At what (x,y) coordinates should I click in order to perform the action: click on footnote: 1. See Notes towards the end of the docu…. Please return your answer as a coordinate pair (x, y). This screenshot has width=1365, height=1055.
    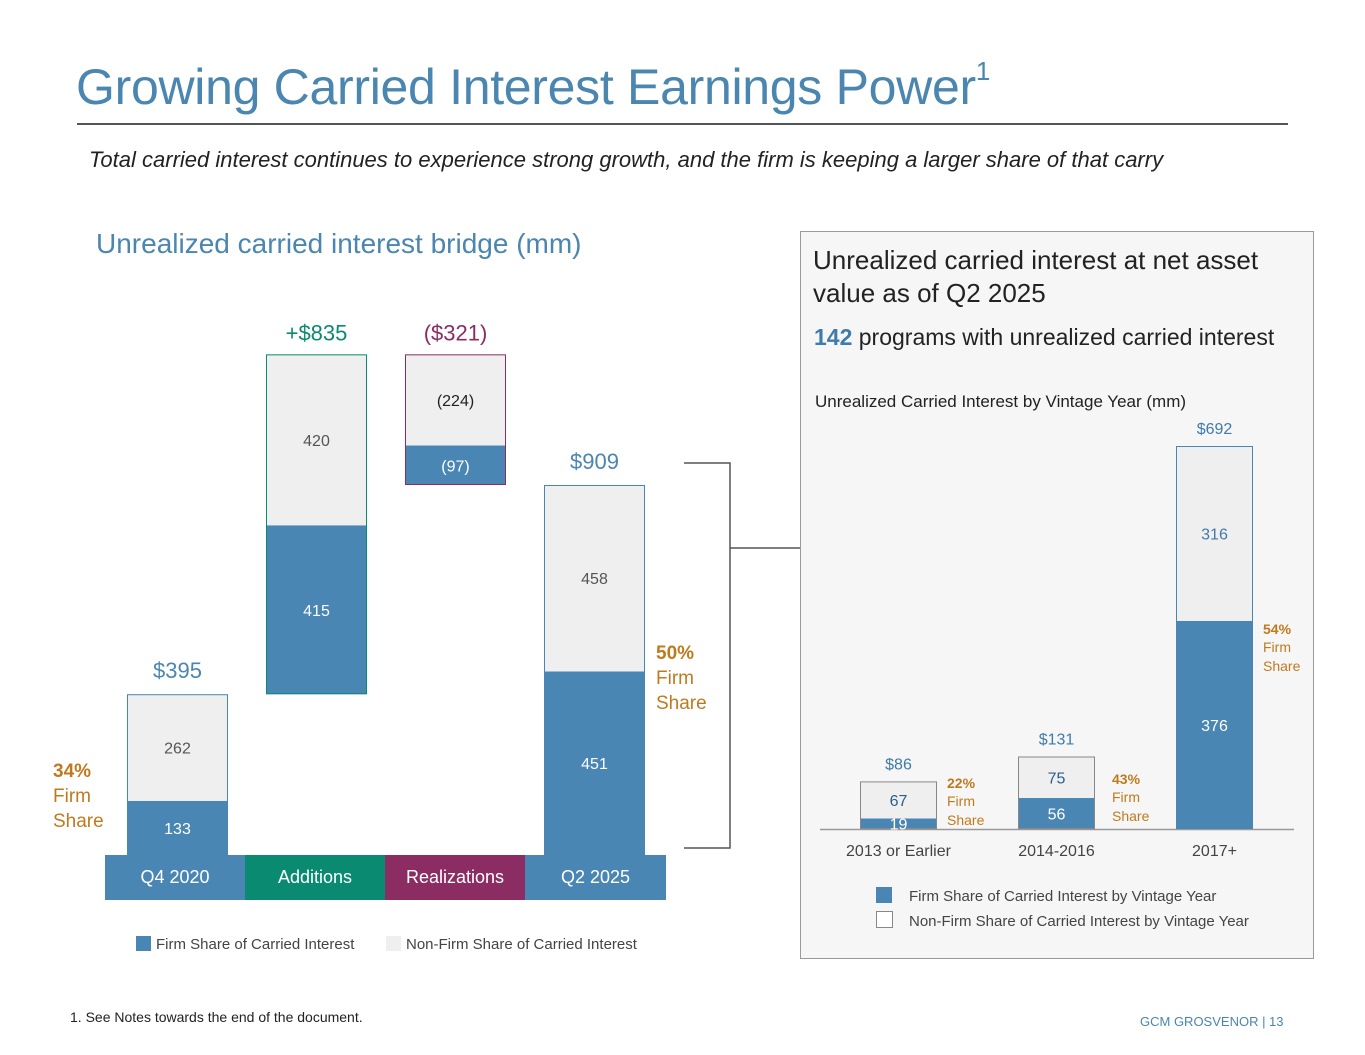
    Looking at the image, I should click on (216, 1017).